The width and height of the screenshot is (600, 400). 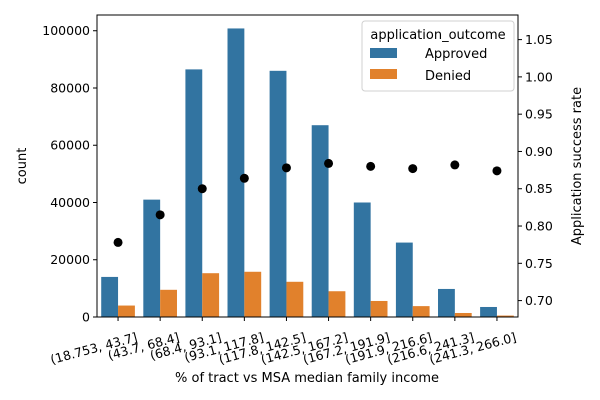 I want to click on y-axis-title: count, so click(x=22, y=166).